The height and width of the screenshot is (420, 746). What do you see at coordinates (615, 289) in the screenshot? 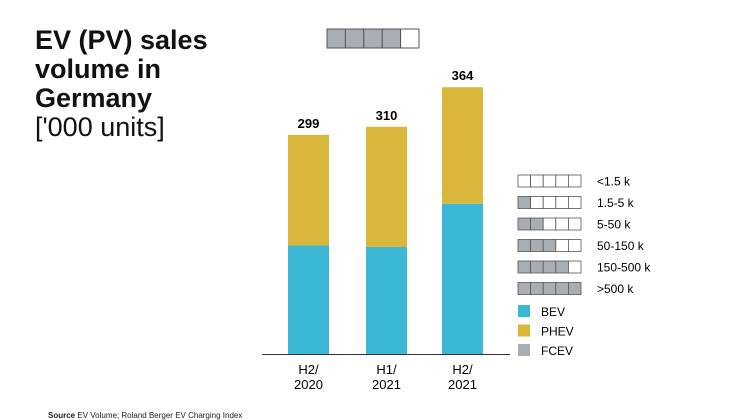
I see `scale-label: >500 k` at bounding box center [615, 289].